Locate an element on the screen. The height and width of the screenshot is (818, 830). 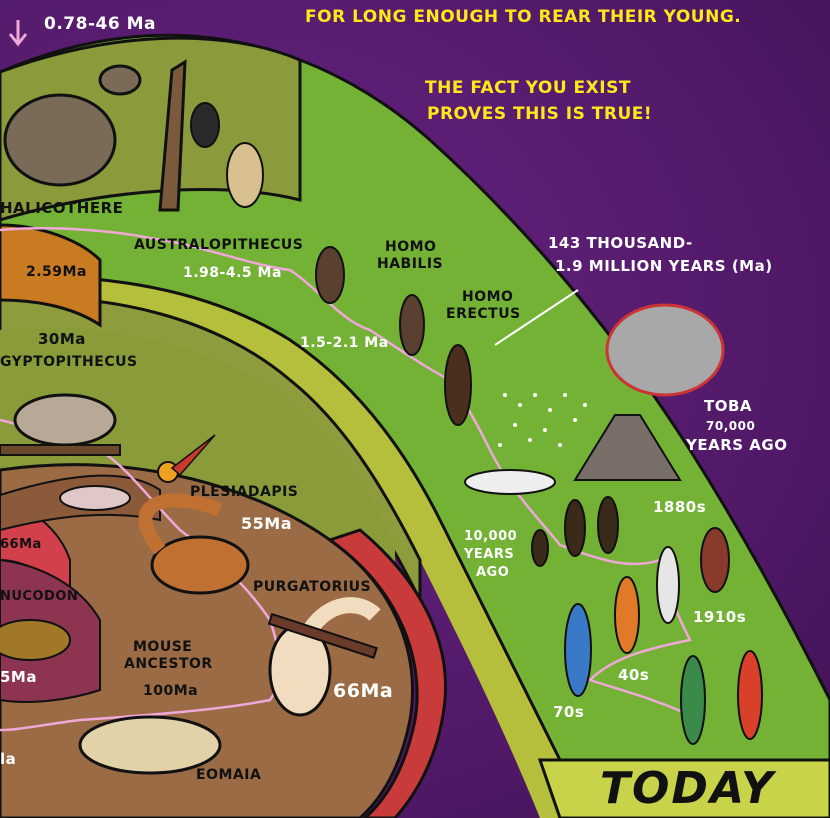
eomaia-label: EOMAIA is located at coordinates (229, 775).